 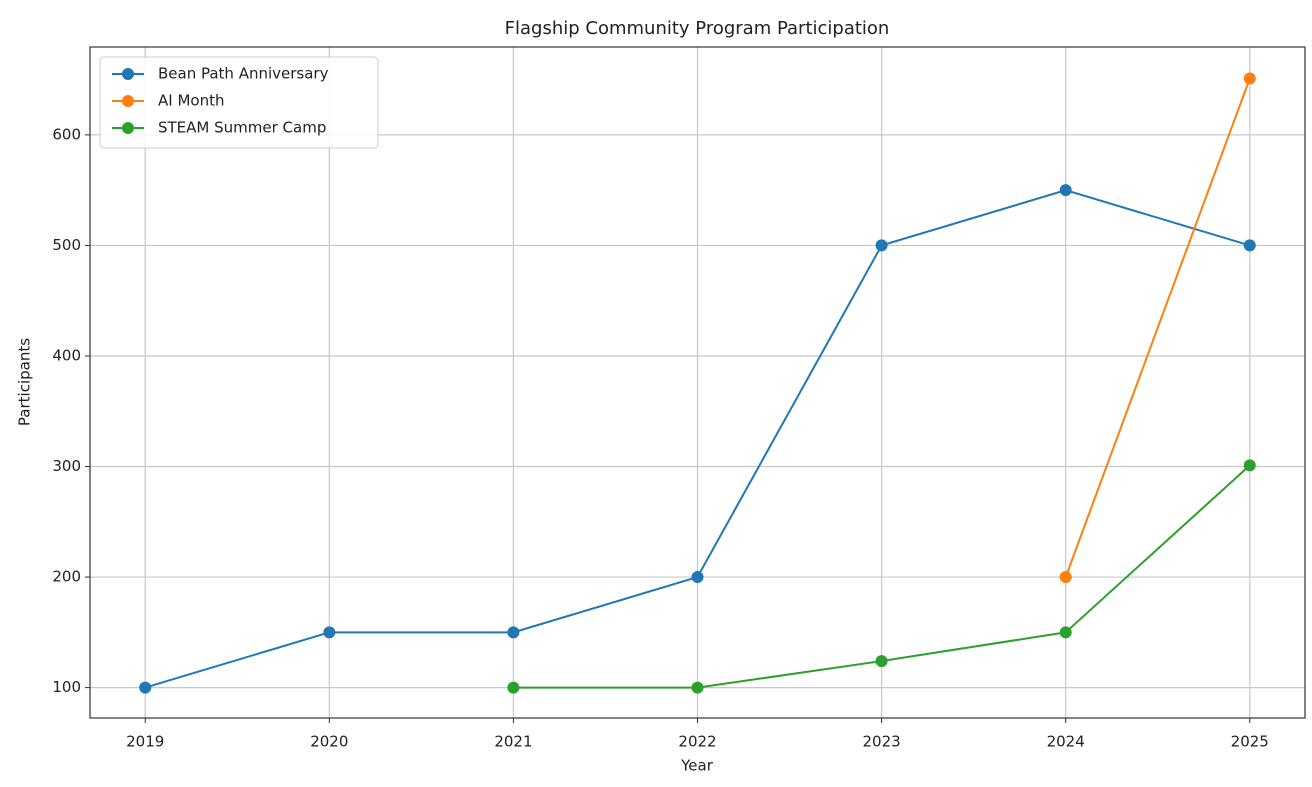 I want to click on y-tick-label: 600, so click(x=66, y=134).